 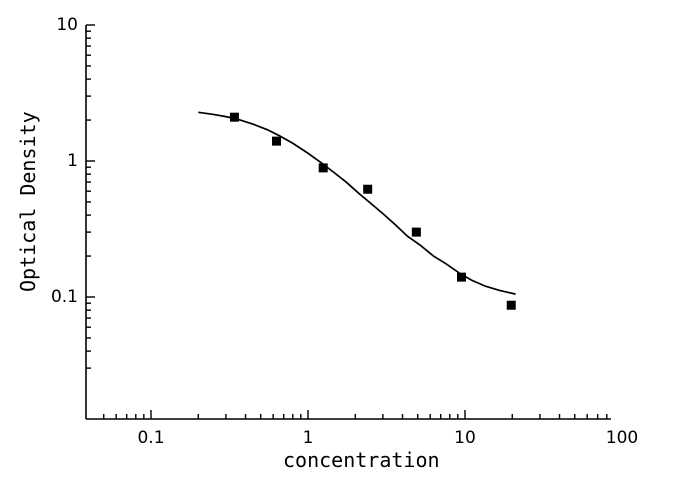 I want to click on x-axis-title: concentration, so click(x=361, y=460).